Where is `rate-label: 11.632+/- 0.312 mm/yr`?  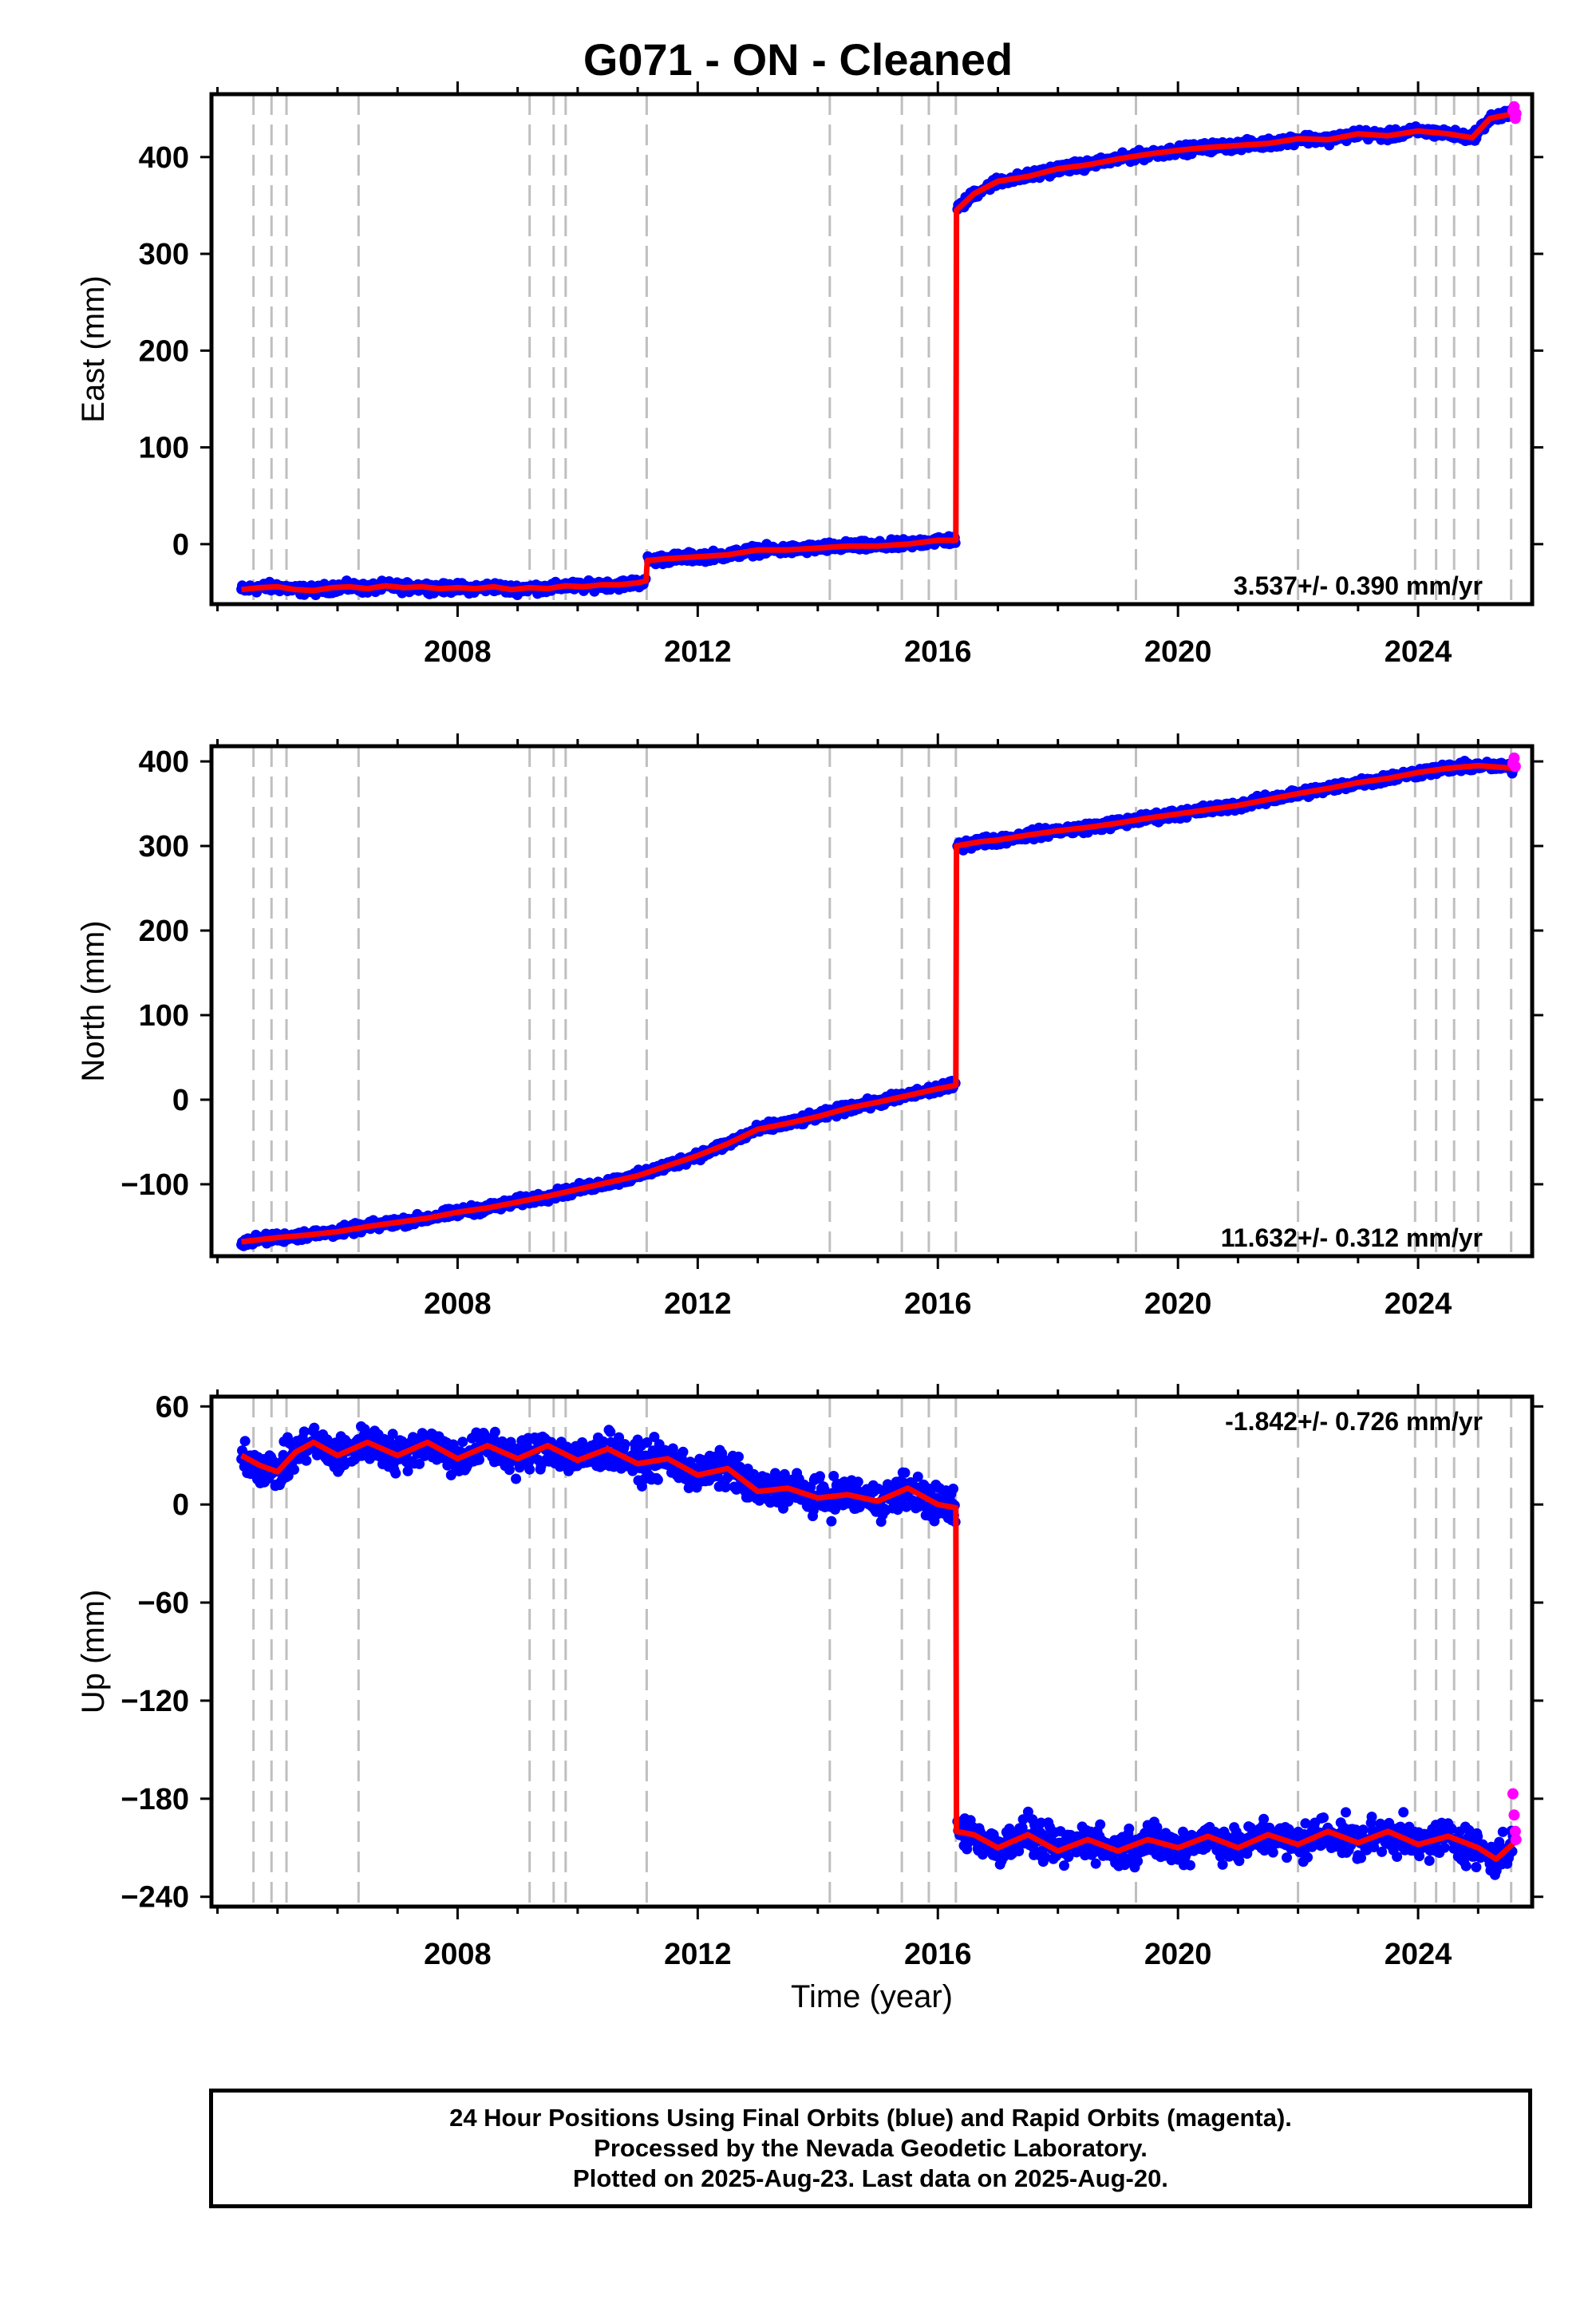
rate-label: 11.632+/- 0.312 mm/yr is located at coordinates (1352, 1237).